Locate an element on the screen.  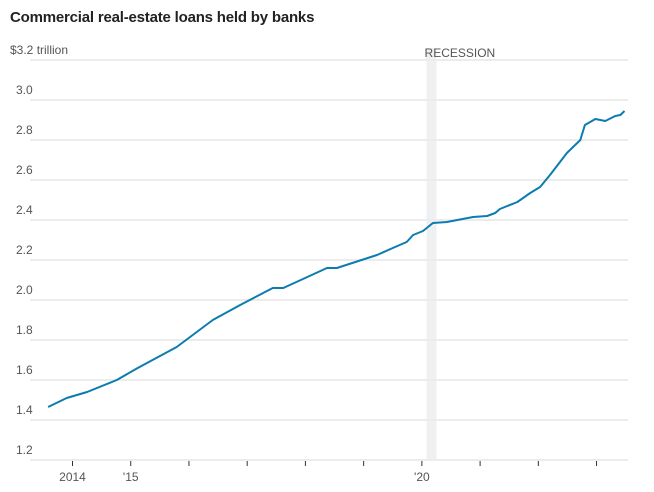
recession-band is located at coordinates (431, 254).